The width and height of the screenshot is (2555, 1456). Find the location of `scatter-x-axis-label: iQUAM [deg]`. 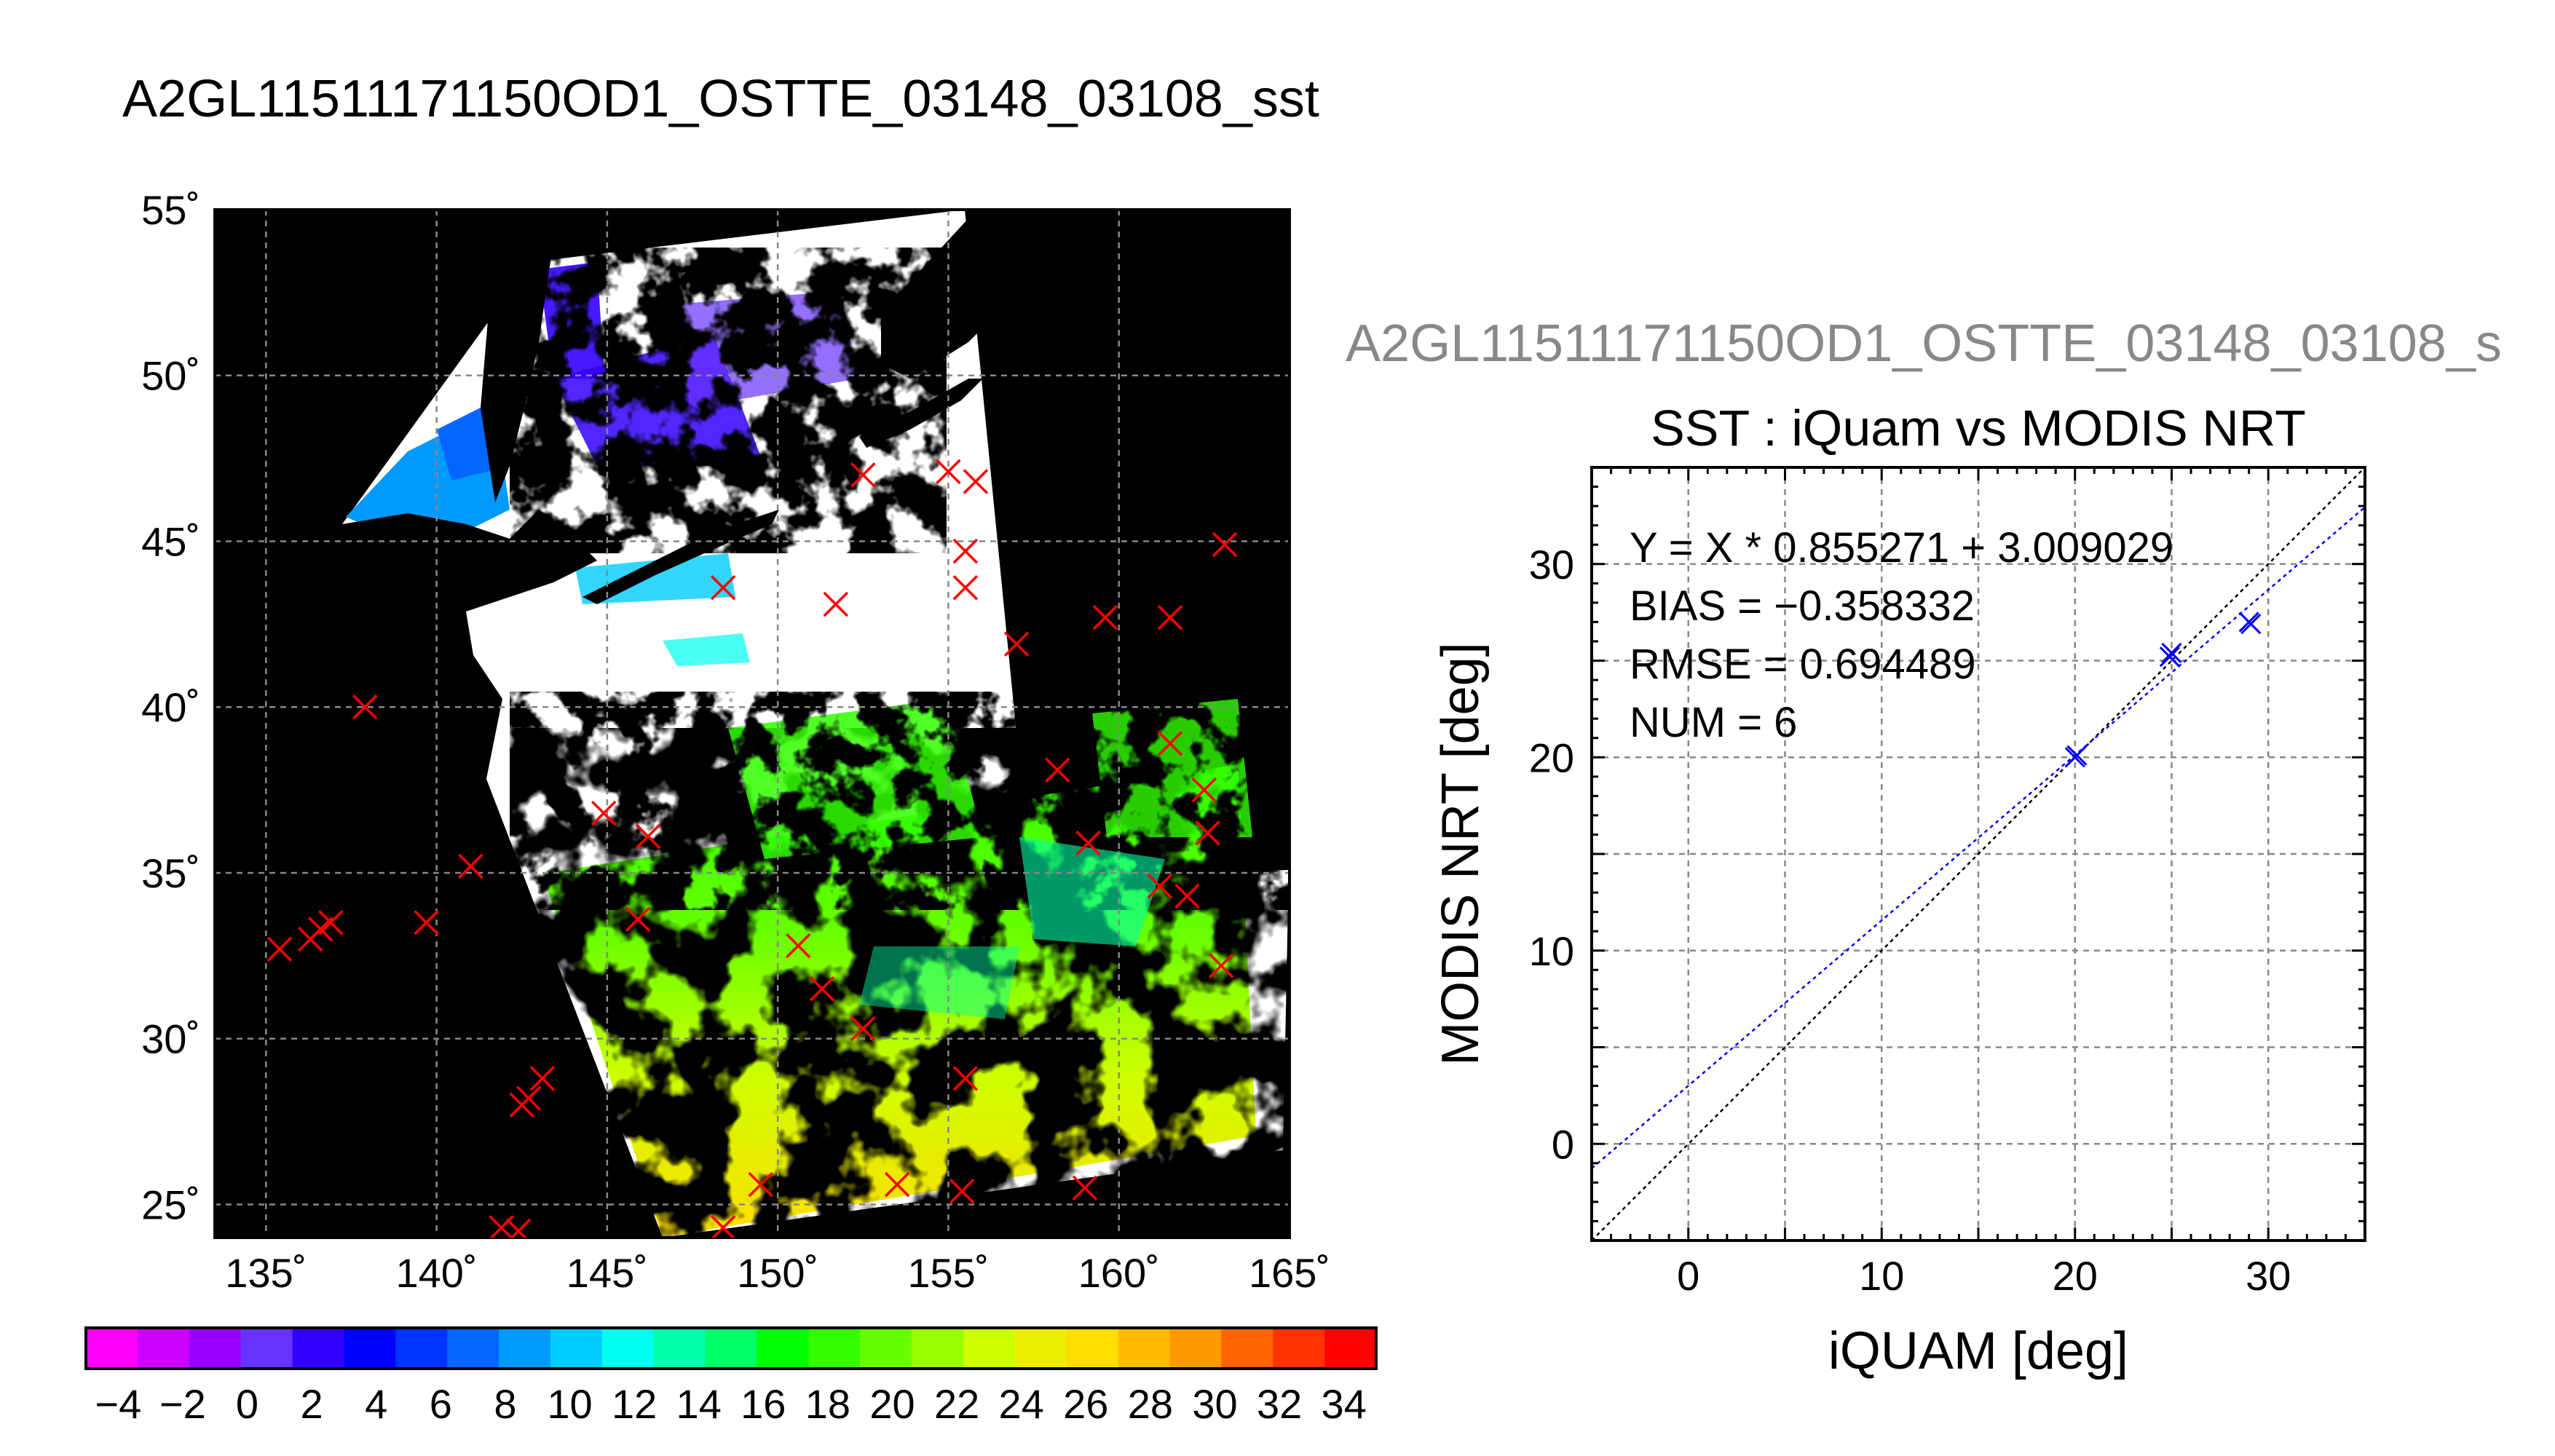

scatter-x-axis-label: iQUAM [deg] is located at coordinates (1978, 1351).